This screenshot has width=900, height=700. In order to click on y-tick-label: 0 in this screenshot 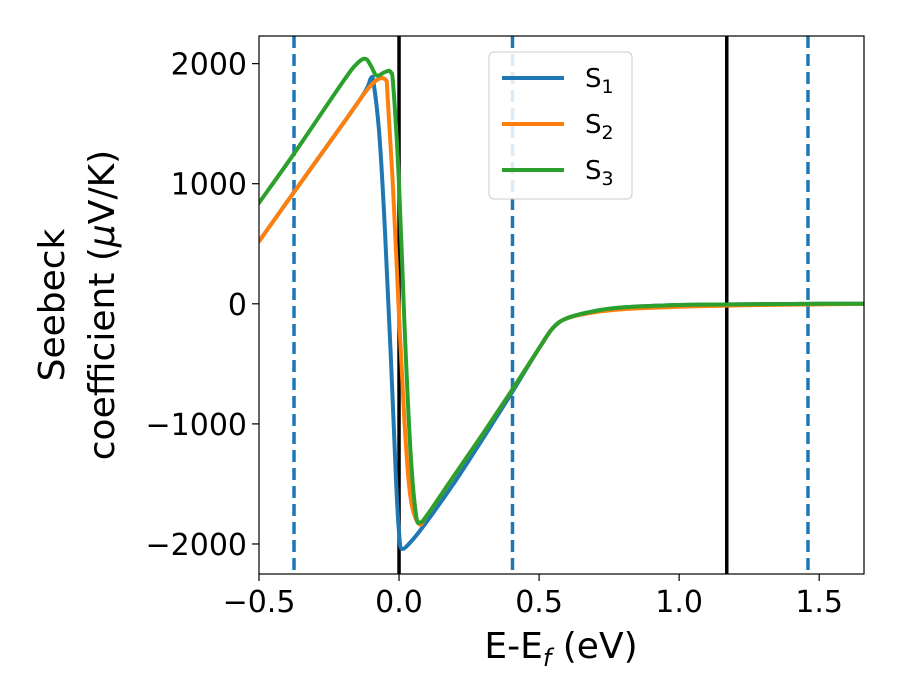, I will do `click(237, 305)`.